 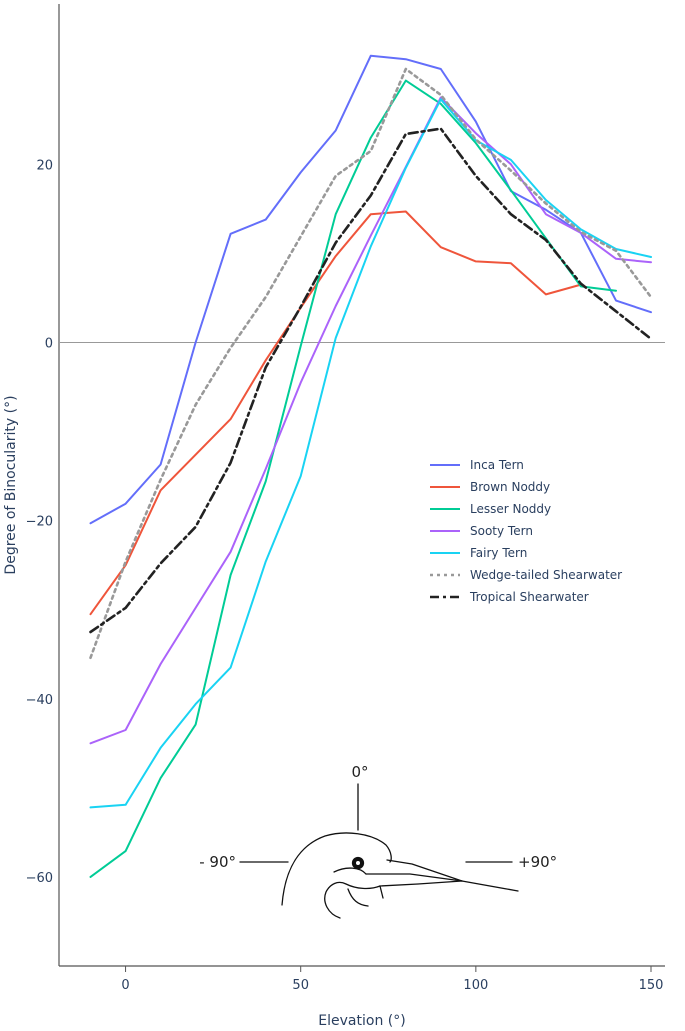 What do you see at coordinates (529, 597) in the screenshot?
I see `legend-label-tropical-shearwater: Tropical Shearwater` at bounding box center [529, 597].